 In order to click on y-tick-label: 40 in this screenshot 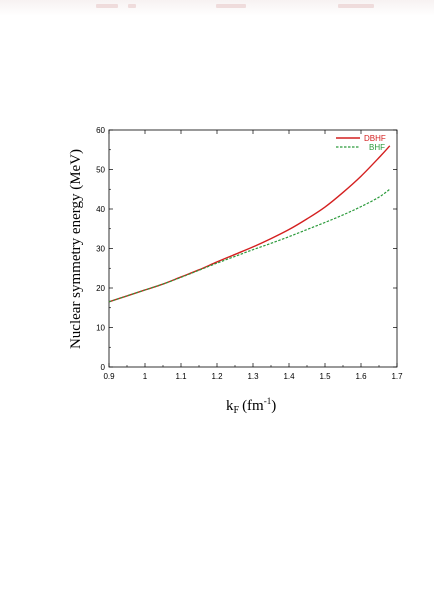, I will do `click(100, 209)`.